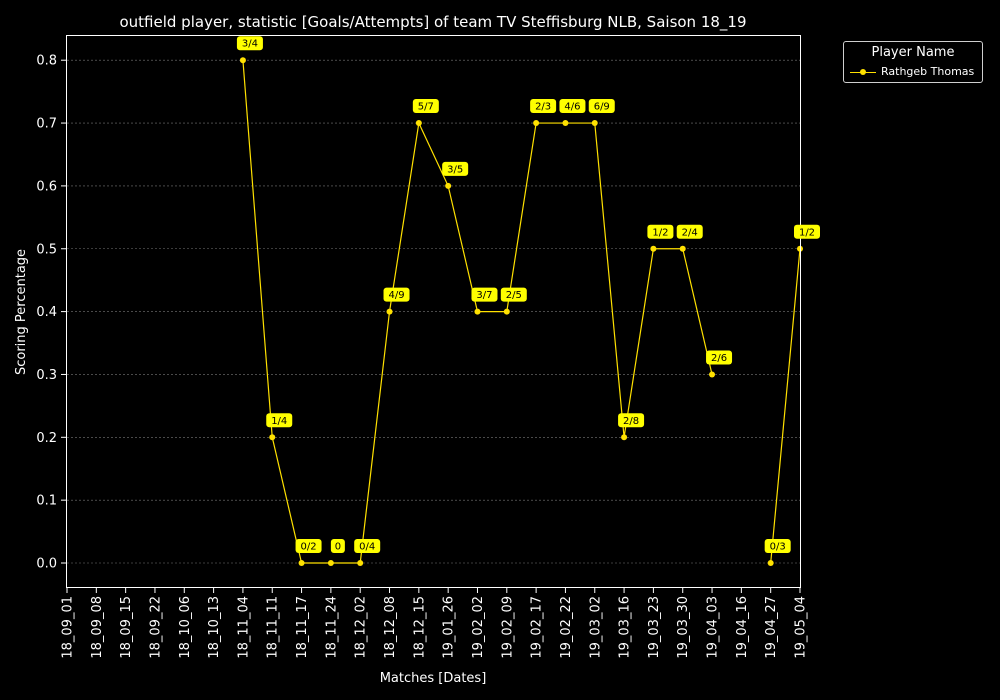  What do you see at coordinates (625, 627) in the screenshot?
I see `x-tick-label: 19_03_16` at bounding box center [625, 627].